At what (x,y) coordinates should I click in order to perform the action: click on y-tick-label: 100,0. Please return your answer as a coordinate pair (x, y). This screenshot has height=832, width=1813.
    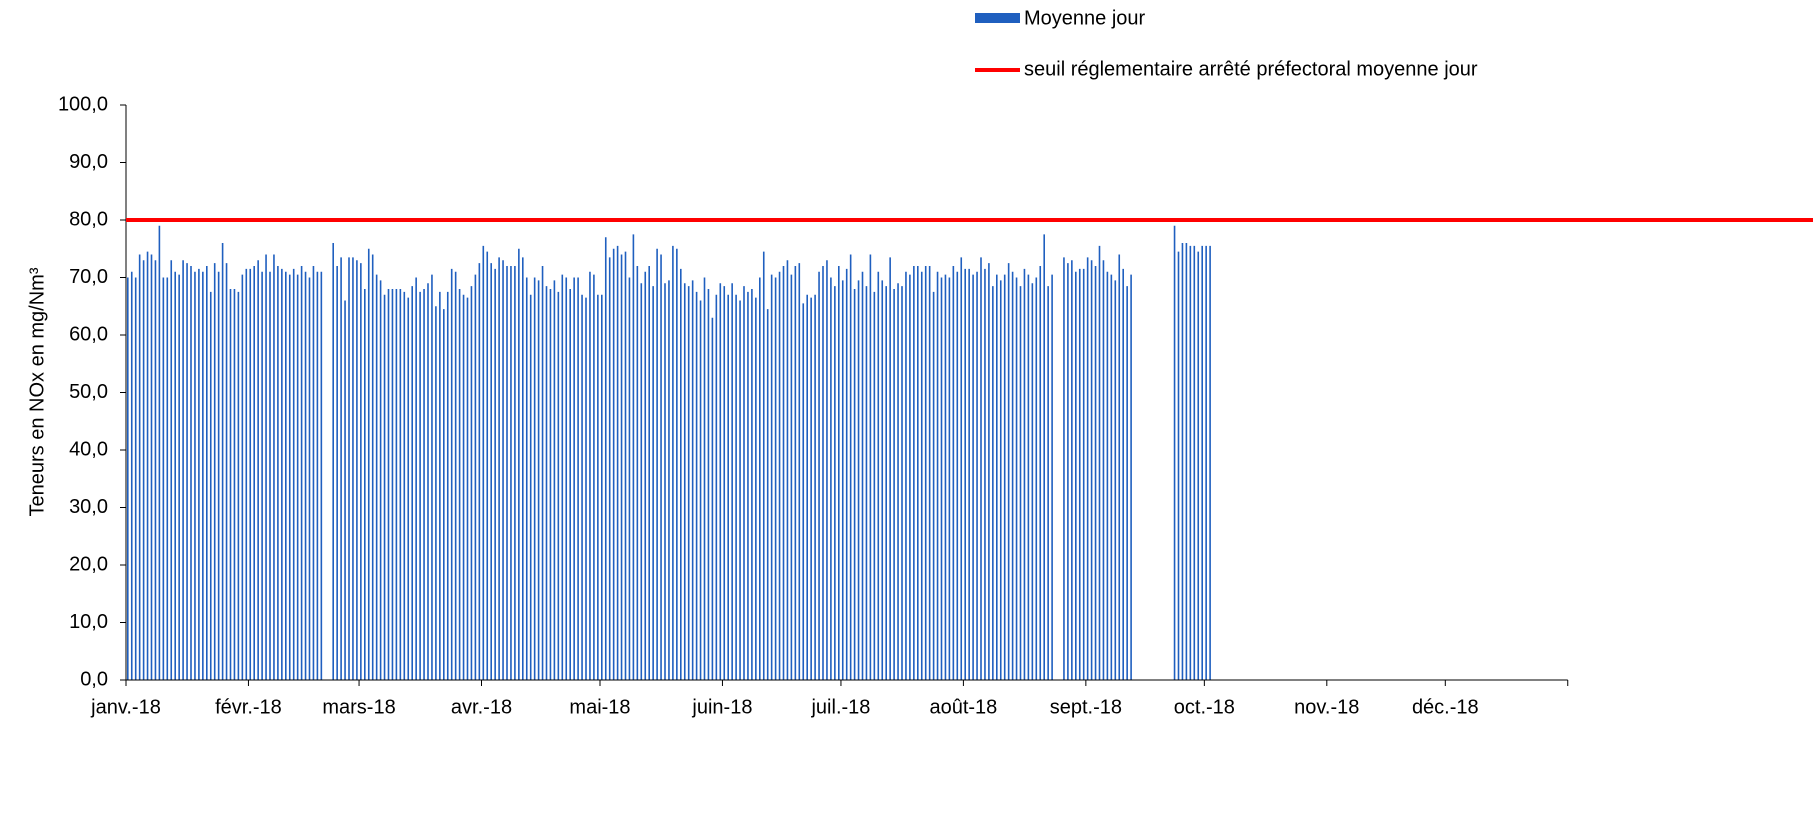
    Looking at the image, I should click on (83, 104).